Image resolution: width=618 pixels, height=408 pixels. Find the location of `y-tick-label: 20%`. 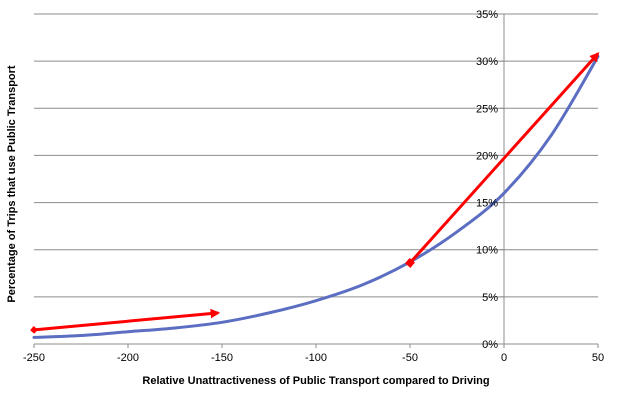

y-tick-label: 20% is located at coordinates (487, 156).